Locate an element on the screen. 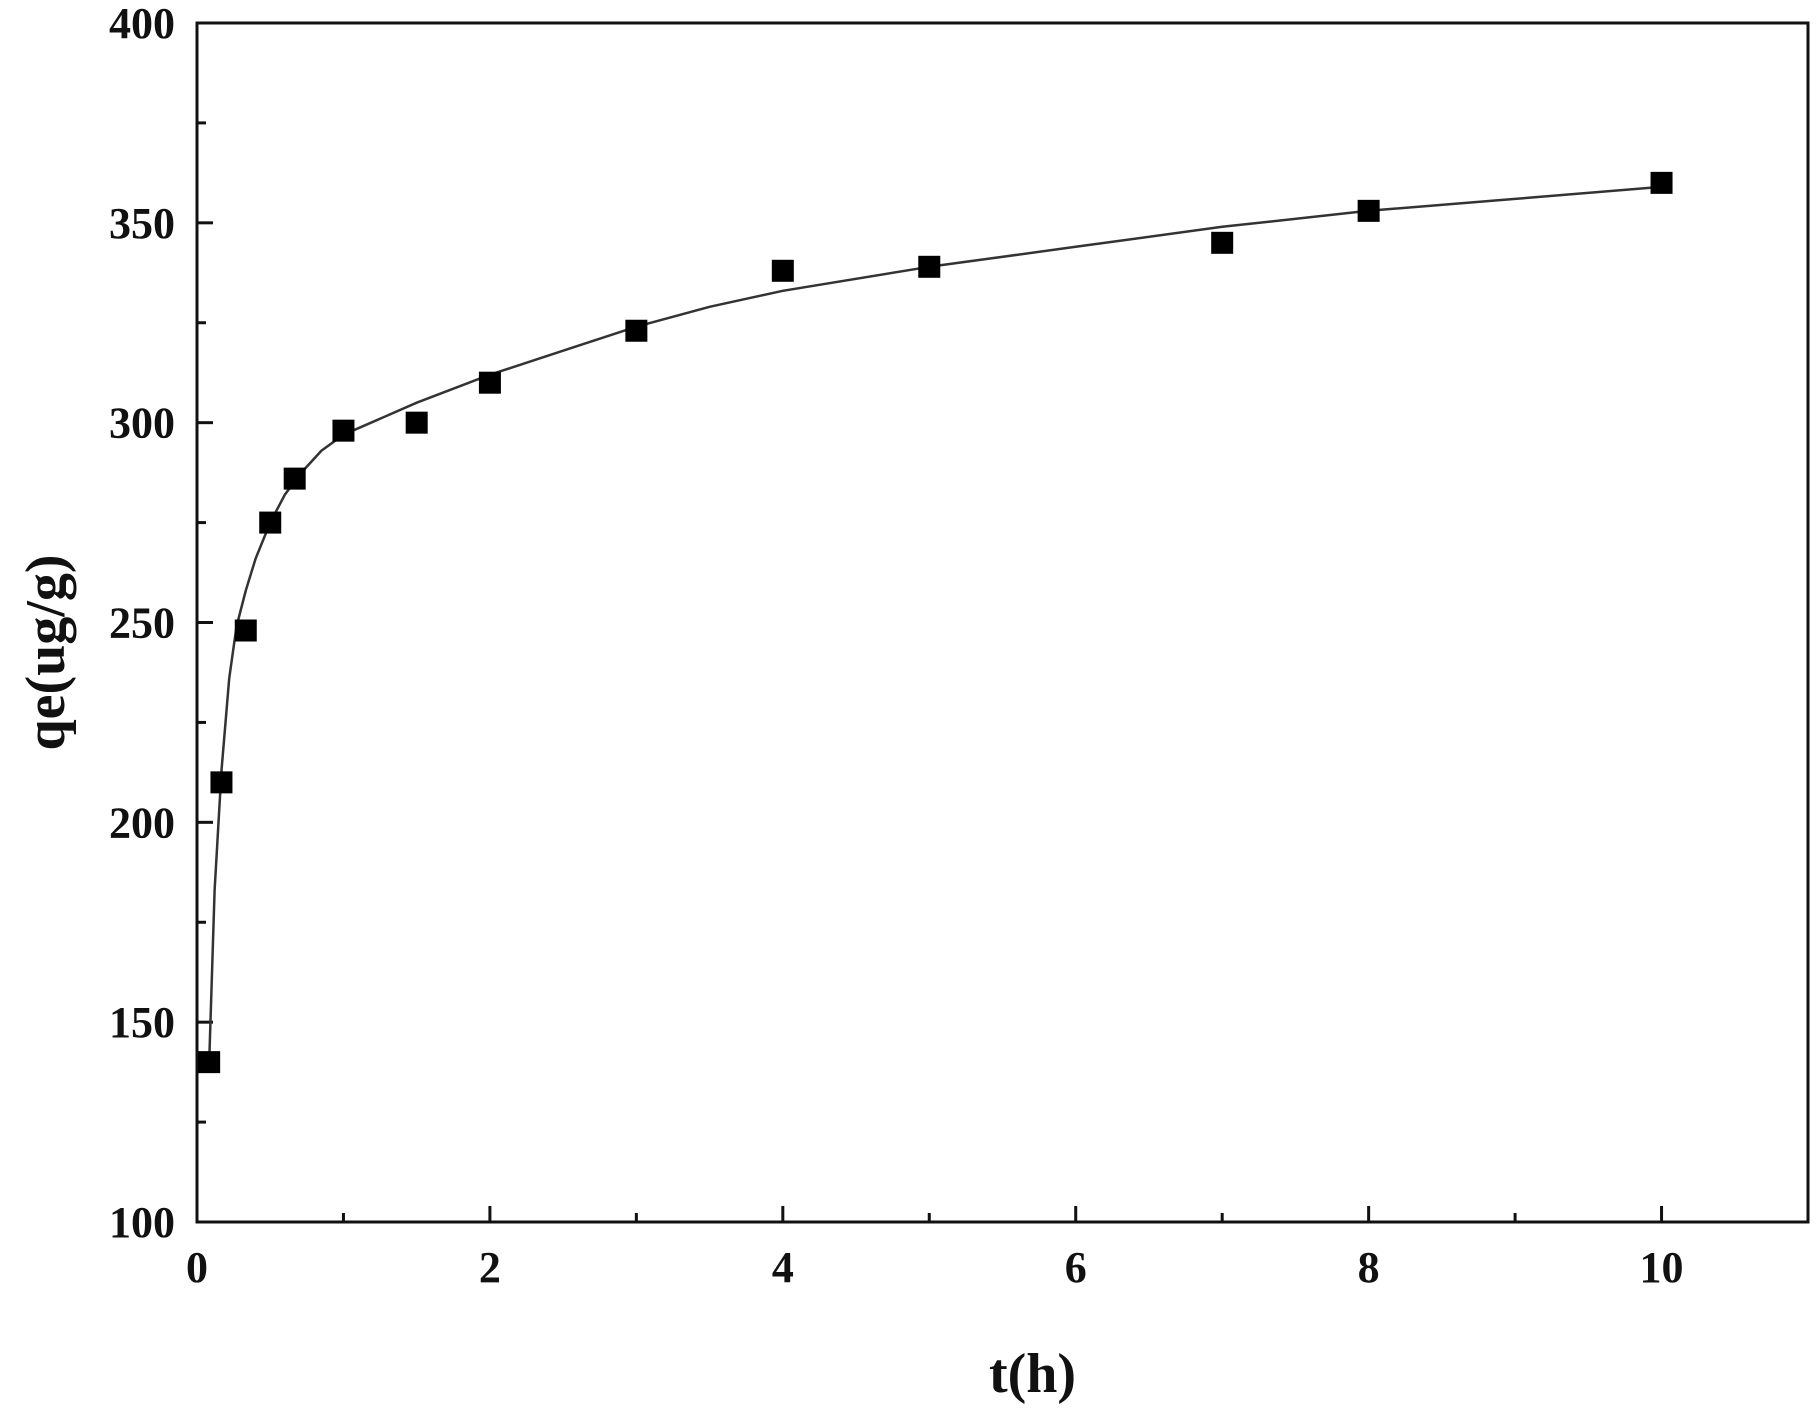  y-tick-label: 200 is located at coordinates (142, 822).